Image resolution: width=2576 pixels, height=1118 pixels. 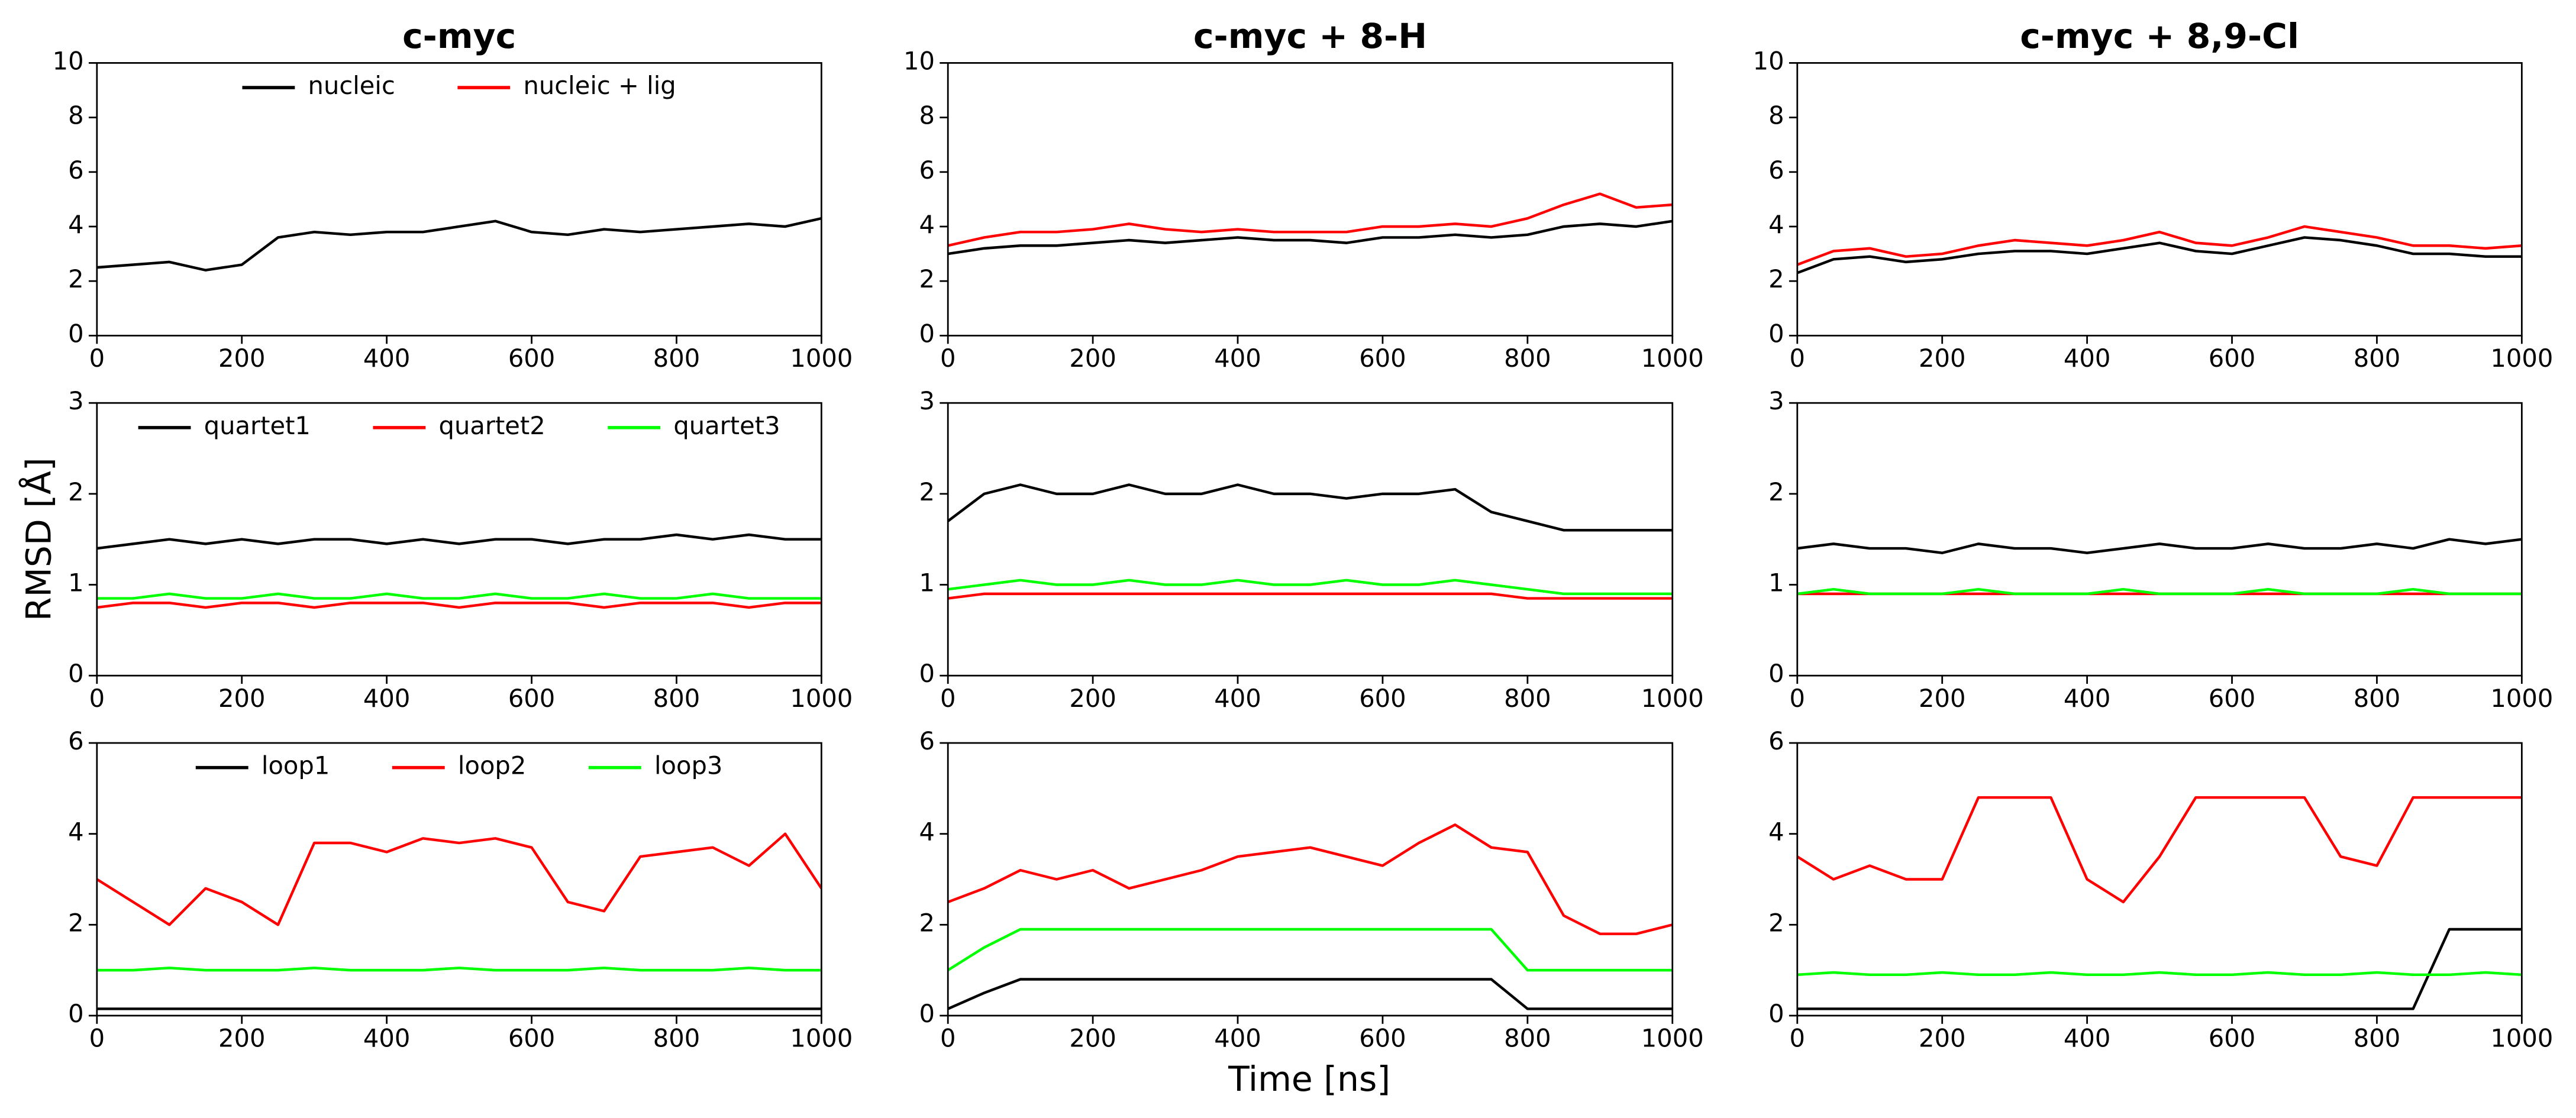 I want to click on legend-label: quartet2, so click(x=492, y=426).